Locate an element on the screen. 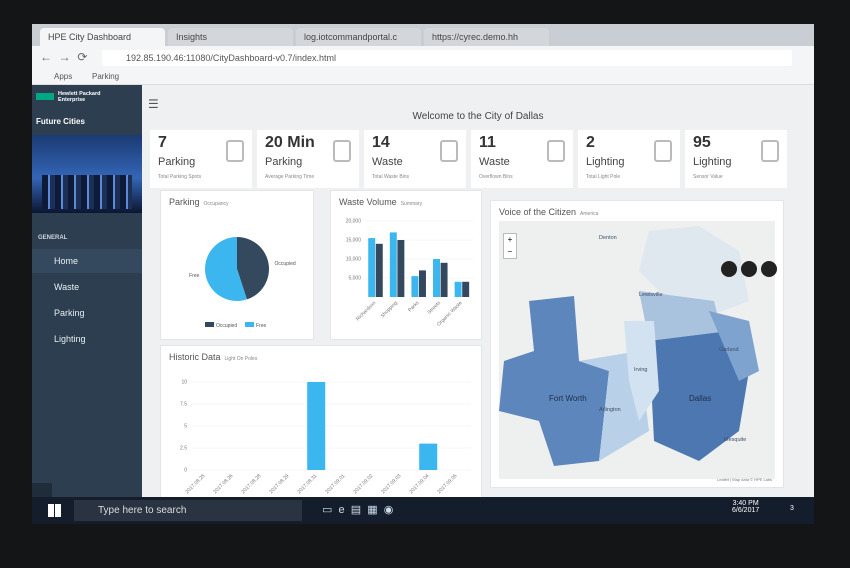 This screenshot has width=850, height=568. place-label: Dallas is located at coordinates (700, 398).